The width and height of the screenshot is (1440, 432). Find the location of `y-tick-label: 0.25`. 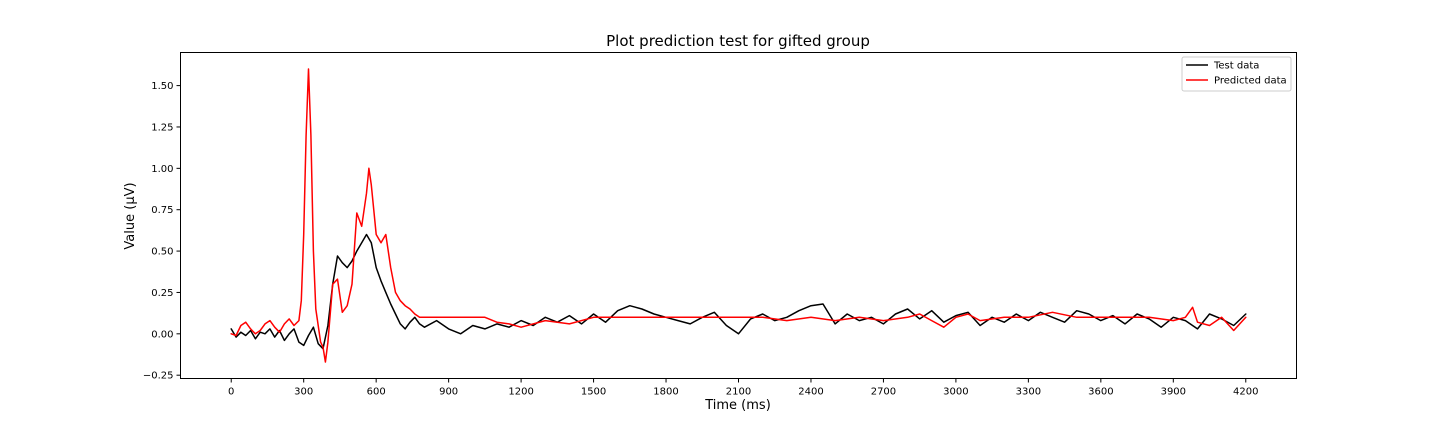

y-tick-label: 0.25 is located at coordinates (162, 293).